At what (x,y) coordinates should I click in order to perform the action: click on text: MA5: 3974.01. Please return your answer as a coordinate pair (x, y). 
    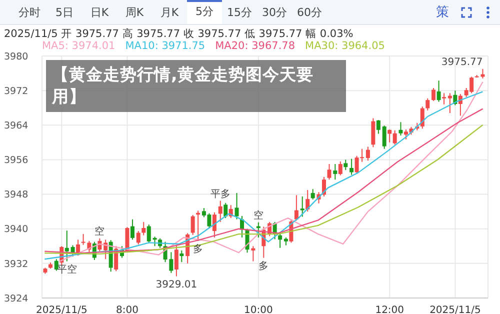
    Looking at the image, I should click on (79, 46).